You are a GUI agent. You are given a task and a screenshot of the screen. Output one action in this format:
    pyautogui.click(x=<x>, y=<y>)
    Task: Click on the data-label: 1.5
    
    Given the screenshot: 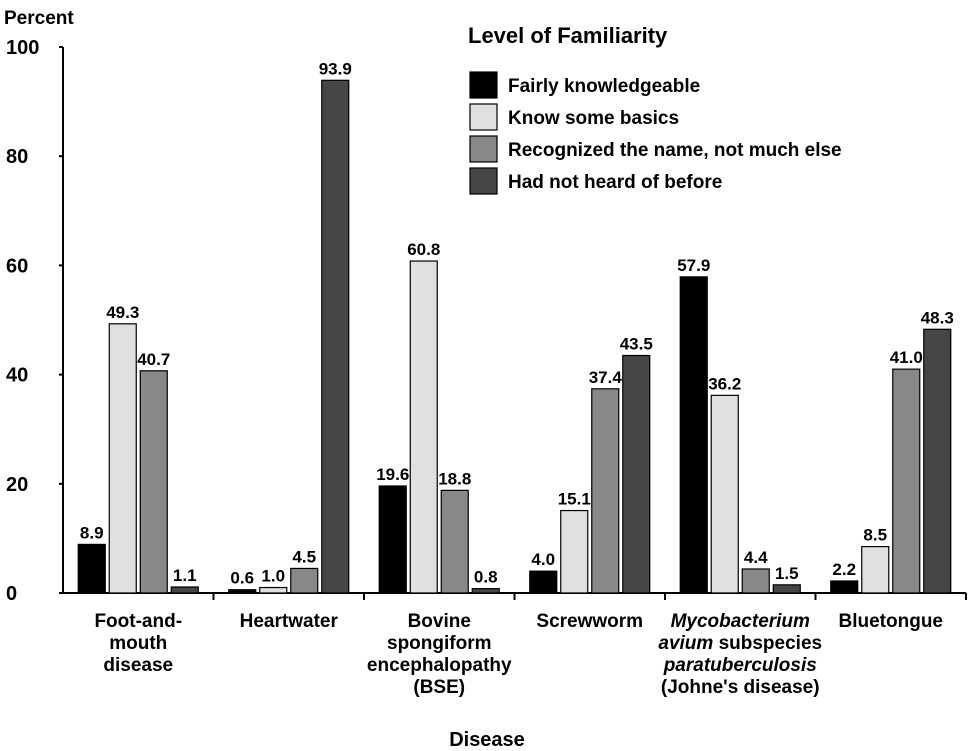 What is the action you would take?
    pyautogui.click(x=787, y=573)
    